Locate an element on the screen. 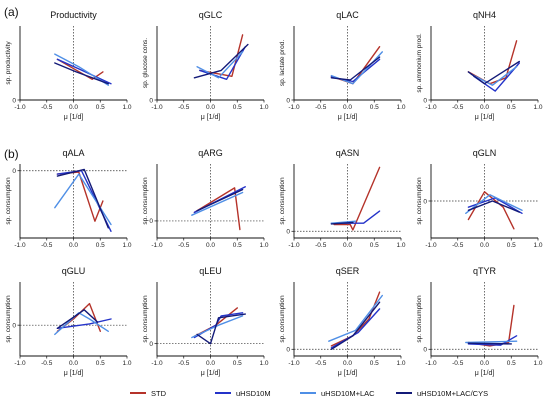 Image resolution: width=550 pixels, height=404 pixels. legend-label: uHSD10M is located at coordinates (253, 393).